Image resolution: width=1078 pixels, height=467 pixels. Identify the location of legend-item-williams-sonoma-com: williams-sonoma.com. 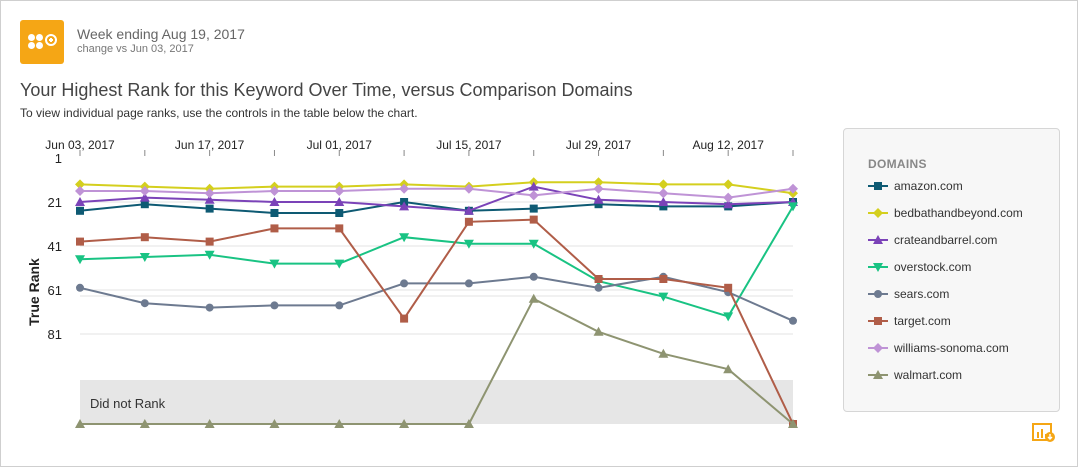
(938, 348).